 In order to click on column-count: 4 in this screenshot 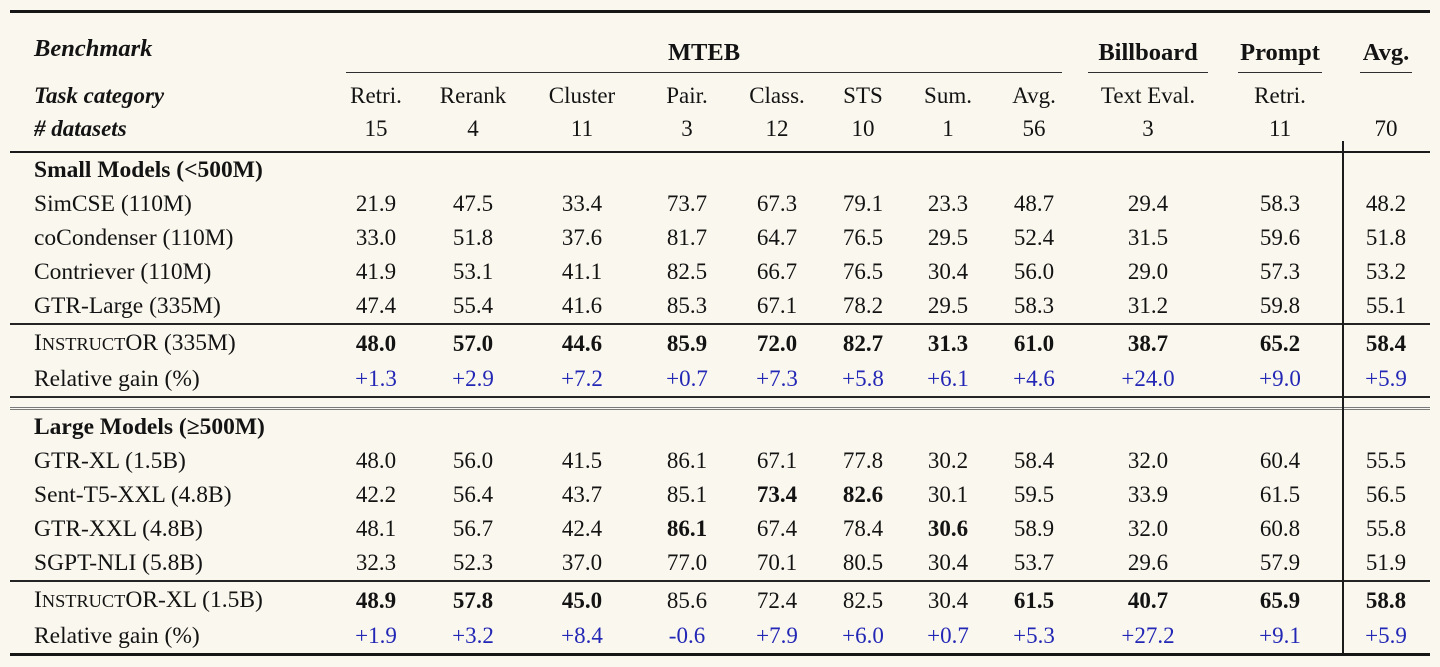, I will do `click(473, 128)`.